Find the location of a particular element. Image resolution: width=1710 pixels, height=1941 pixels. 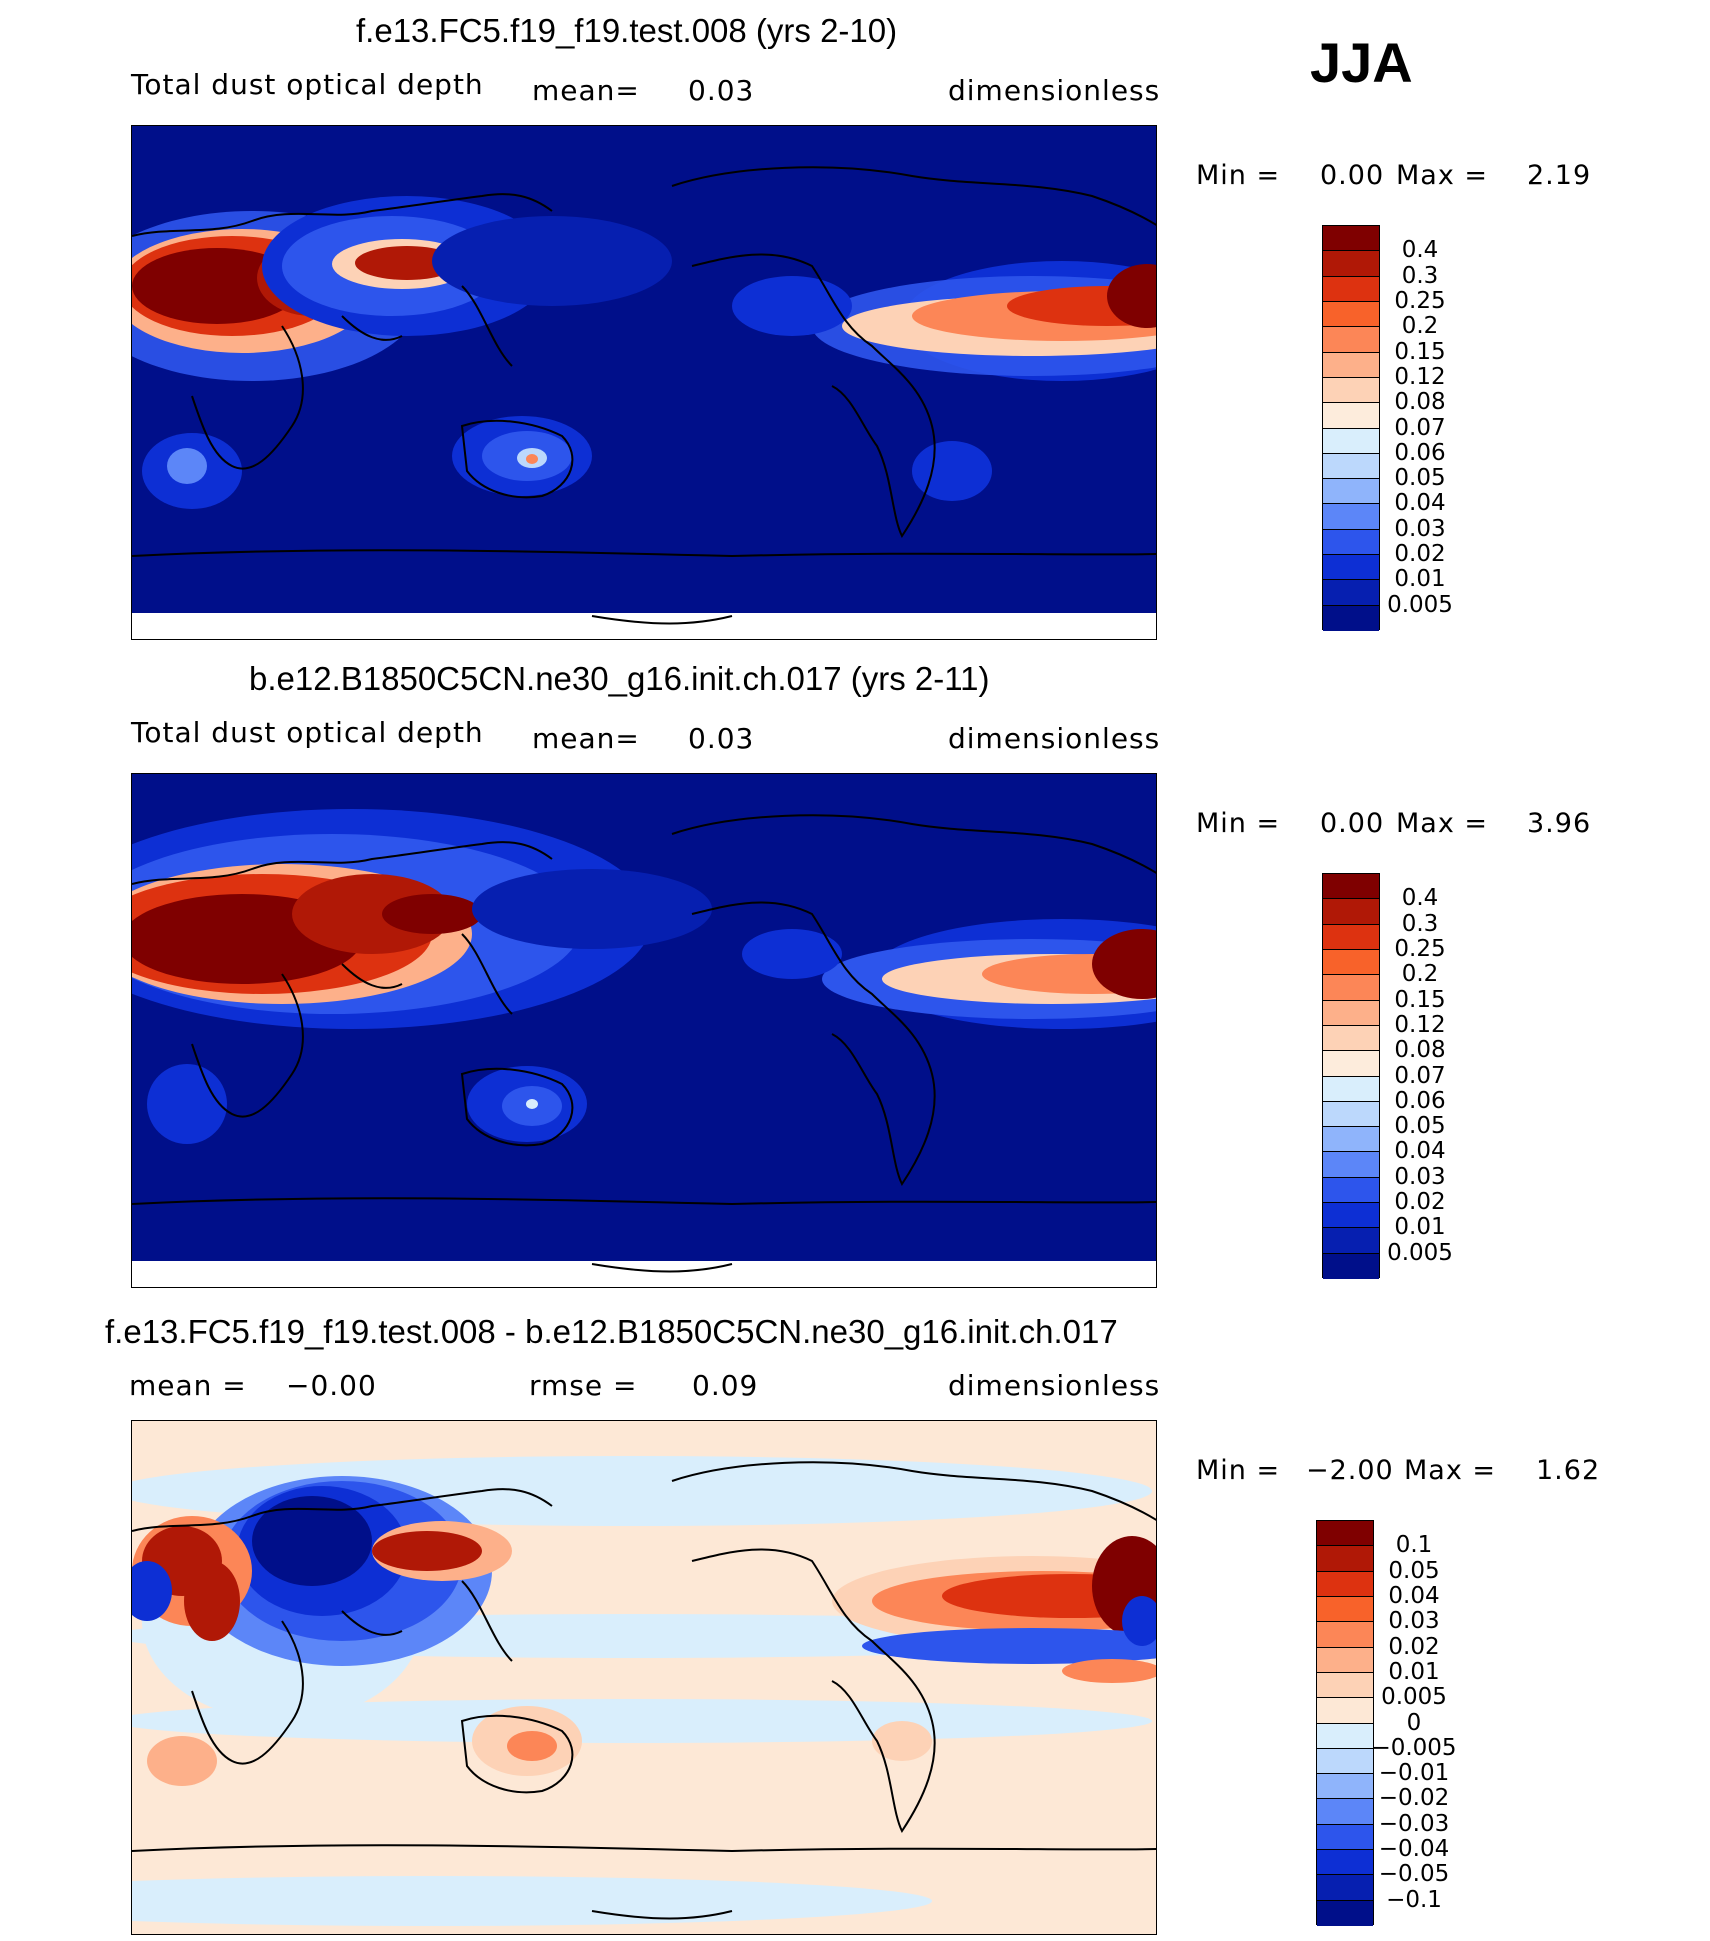

panel1-units: dimensionless is located at coordinates (1054, 90).